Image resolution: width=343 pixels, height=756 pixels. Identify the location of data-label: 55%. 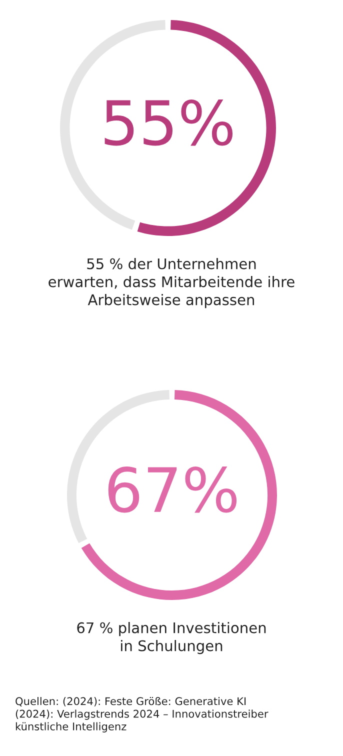
(168, 123).